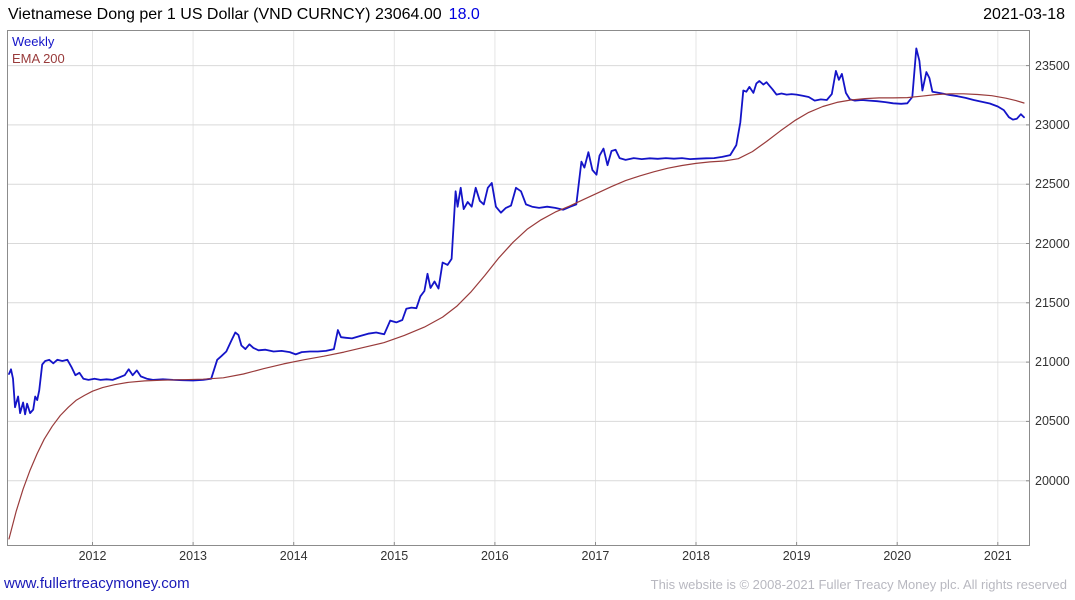  I want to click on x-tick-label: 2019, so click(796, 556).